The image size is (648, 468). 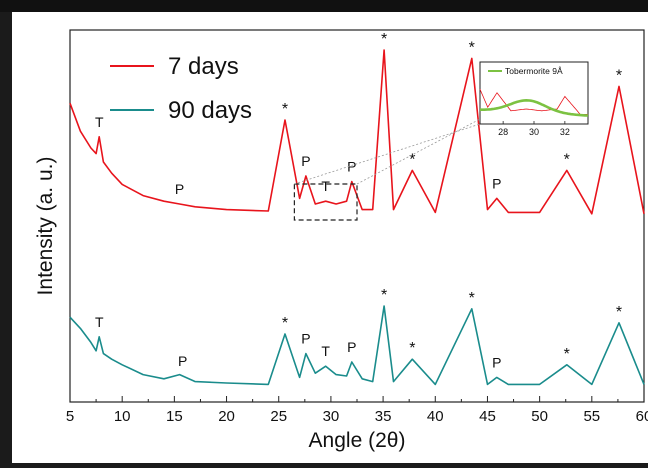 What do you see at coordinates (503, 132) in the screenshot?
I see `inset-x-tick-label: 28` at bounding box center [503, 132].